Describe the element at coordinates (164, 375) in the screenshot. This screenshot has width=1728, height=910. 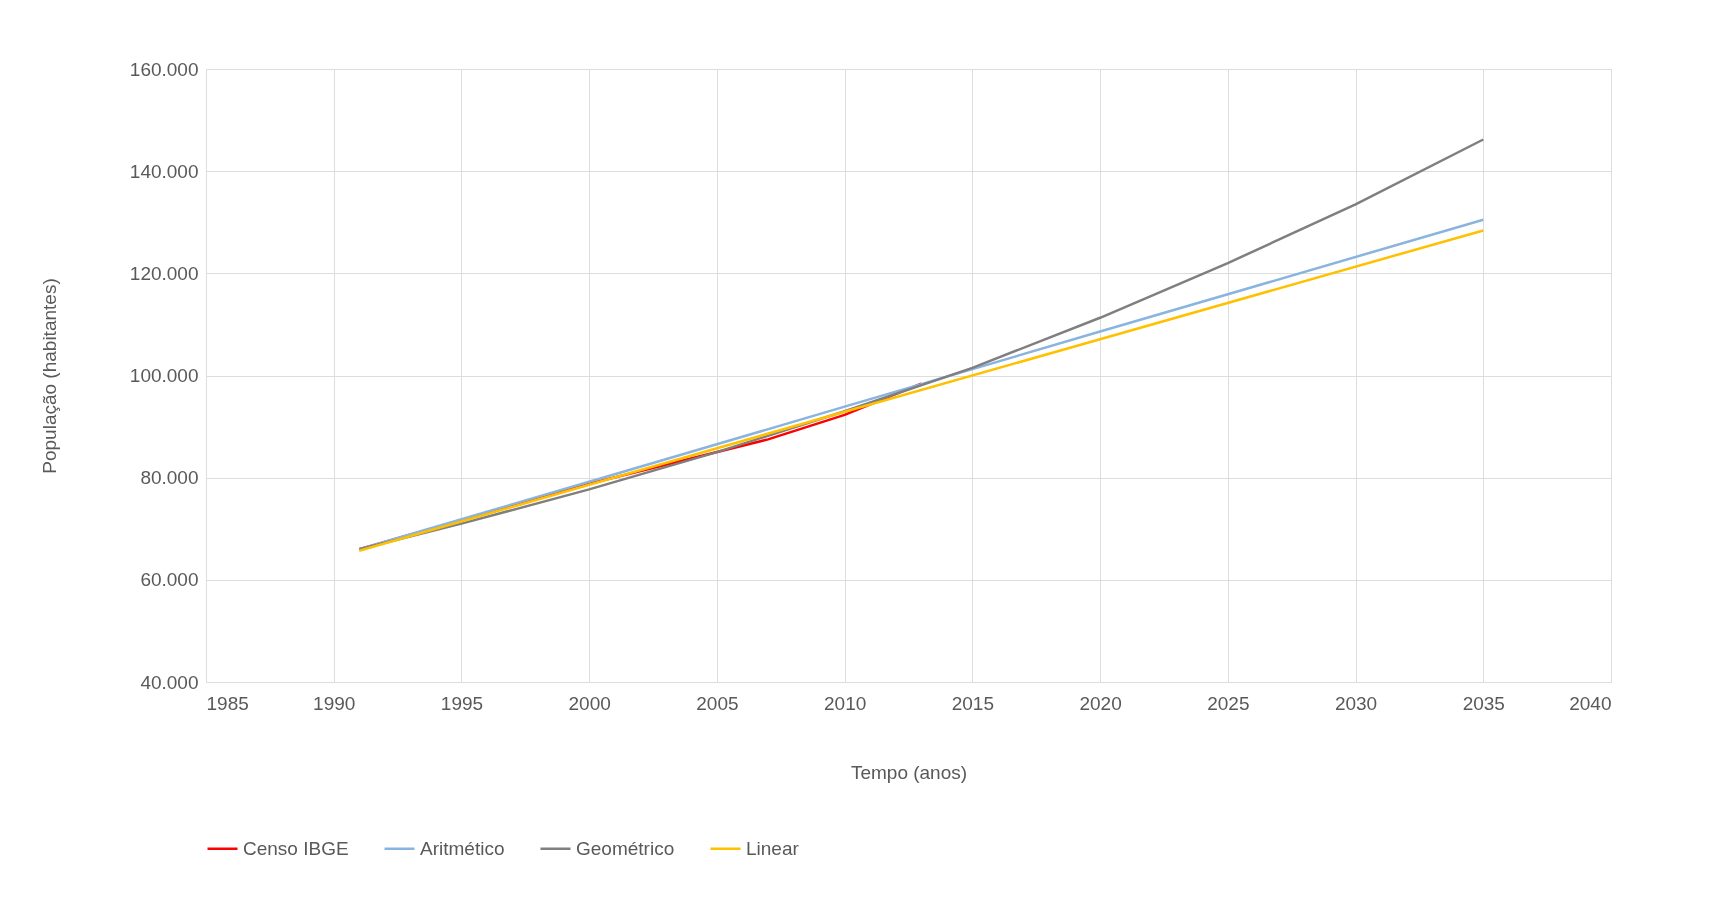
I see `y-tick-label: 100.000` at that location.